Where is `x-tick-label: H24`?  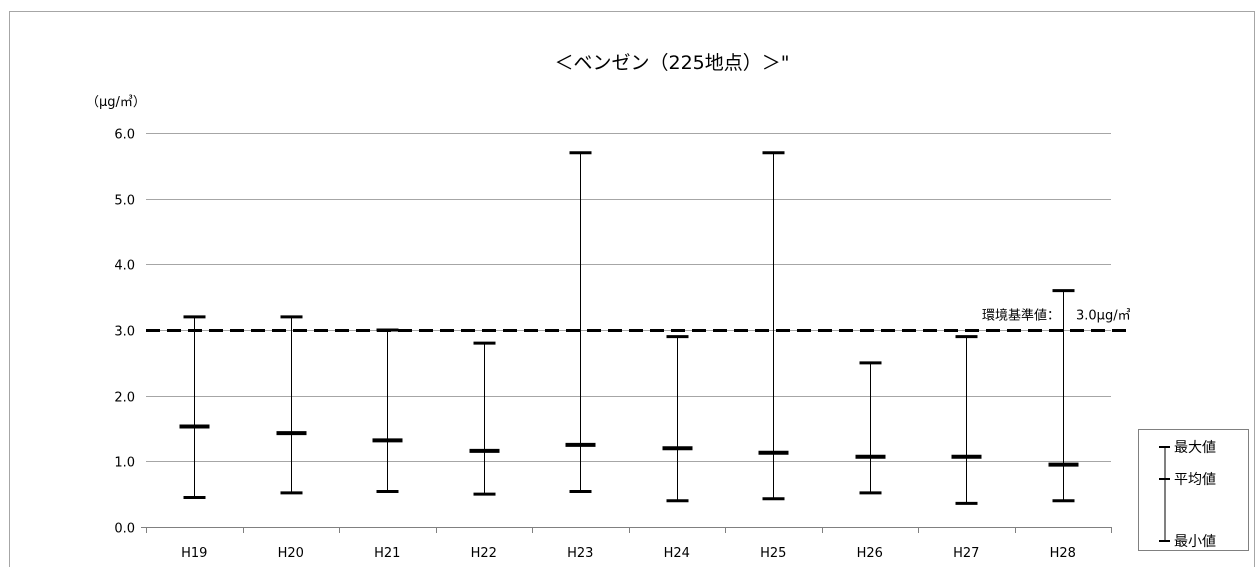 x-tick-label: H24 is located at coordinates (677, 553).